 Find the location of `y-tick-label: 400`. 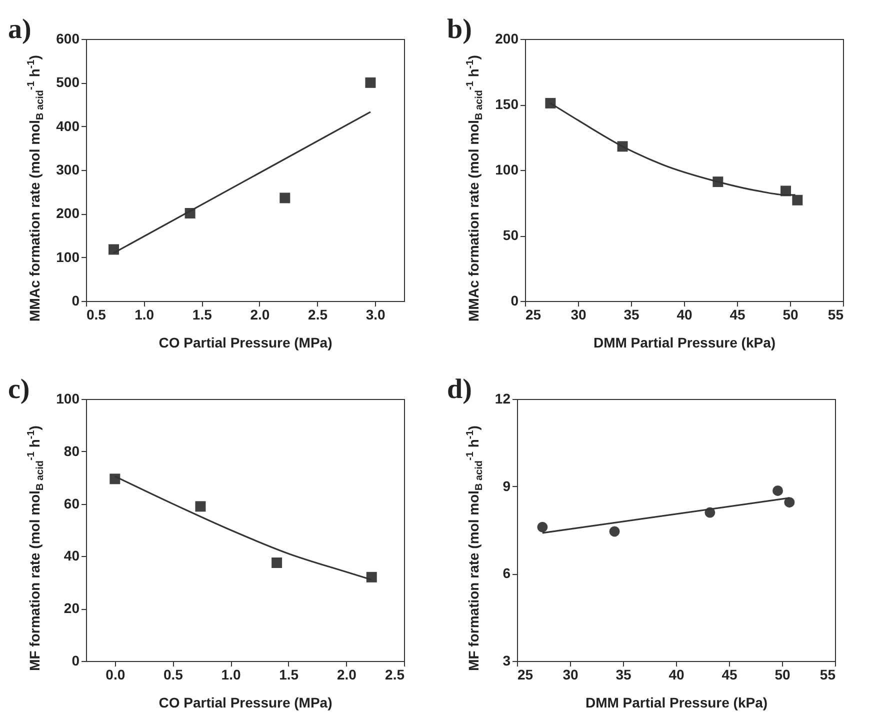

y-tick-label: 400 is located at coordinates (68, 126).